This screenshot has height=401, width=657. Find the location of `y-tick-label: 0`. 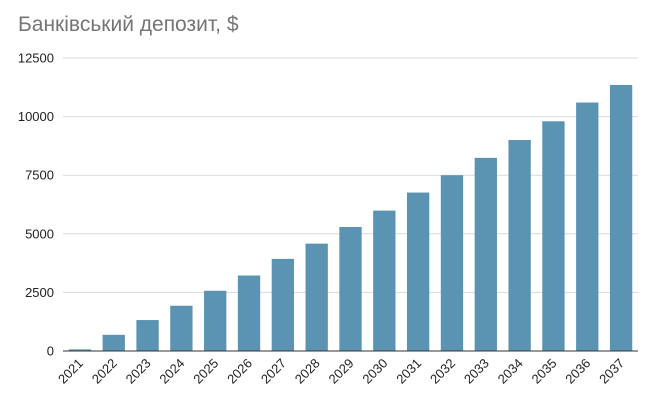

y-tick-label: 0 is located at coordinates (50, 351).